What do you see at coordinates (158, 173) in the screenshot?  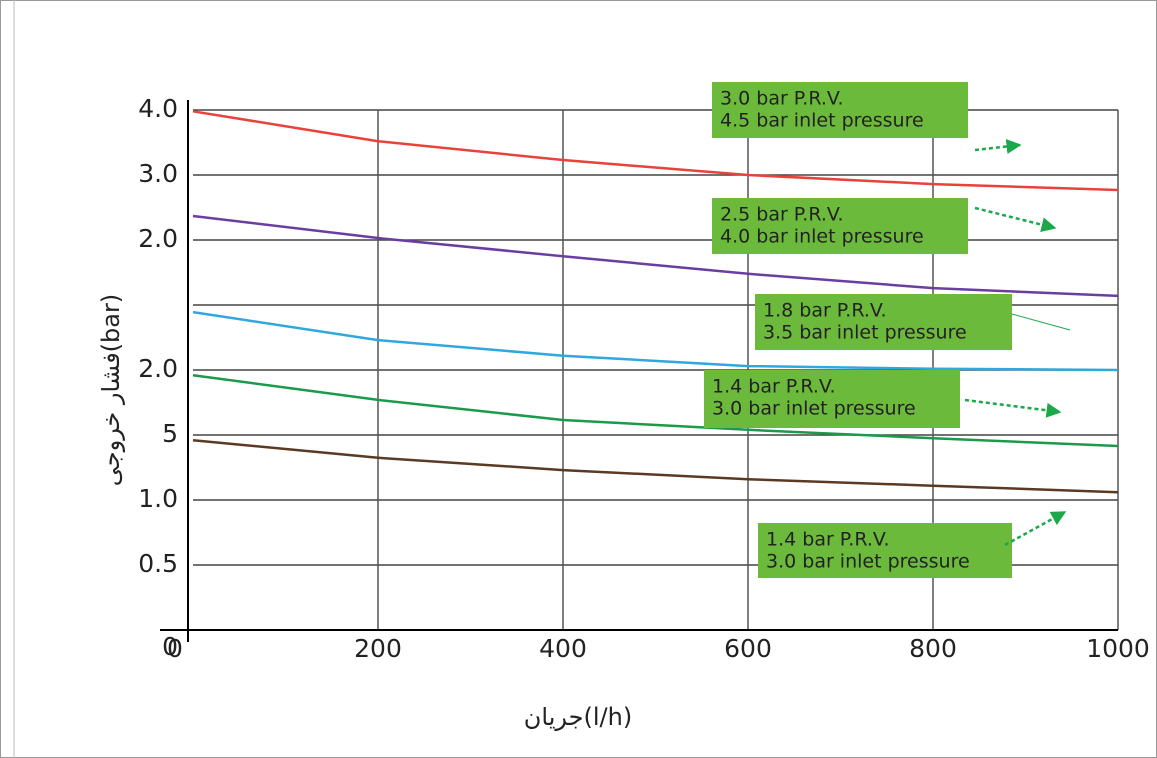 I see `y-tick-label: 3.0` at bounding box center [158, 173].